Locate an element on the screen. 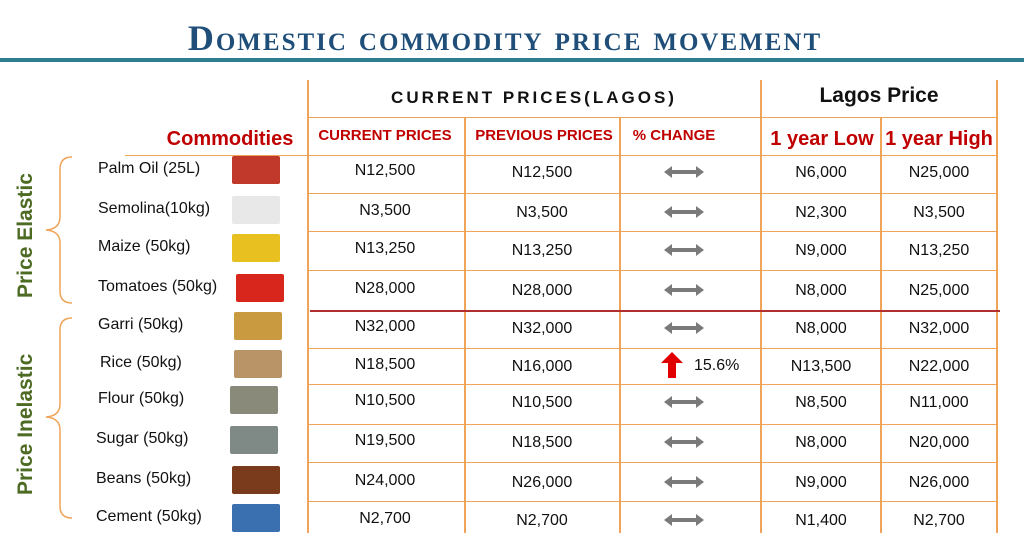 Image resolution: width=1024 pixels, height=533 pixels. elastic-brace is located at coordinates (59, 230).